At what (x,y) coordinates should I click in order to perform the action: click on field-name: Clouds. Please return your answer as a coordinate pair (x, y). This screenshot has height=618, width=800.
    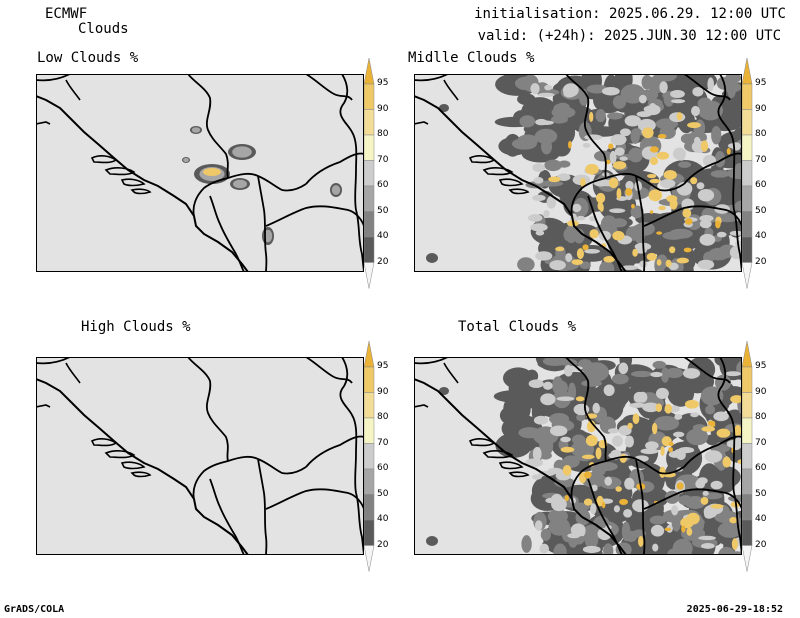
    Looking at the image, I should click on (103, 29).